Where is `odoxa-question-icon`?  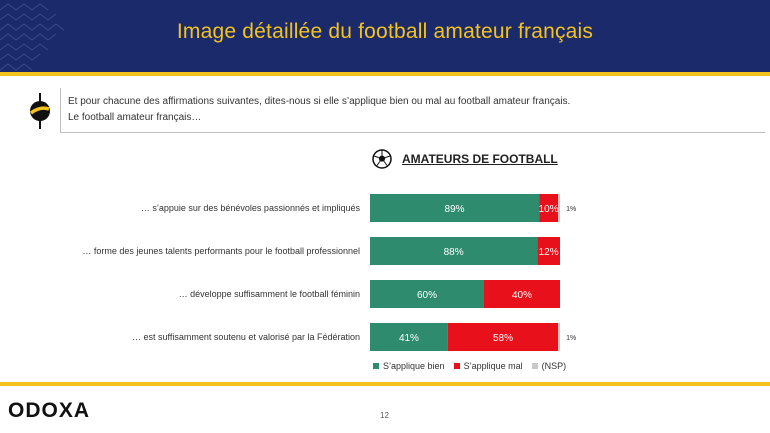
odoxa-question-icon is located at coordinates (39, 111).